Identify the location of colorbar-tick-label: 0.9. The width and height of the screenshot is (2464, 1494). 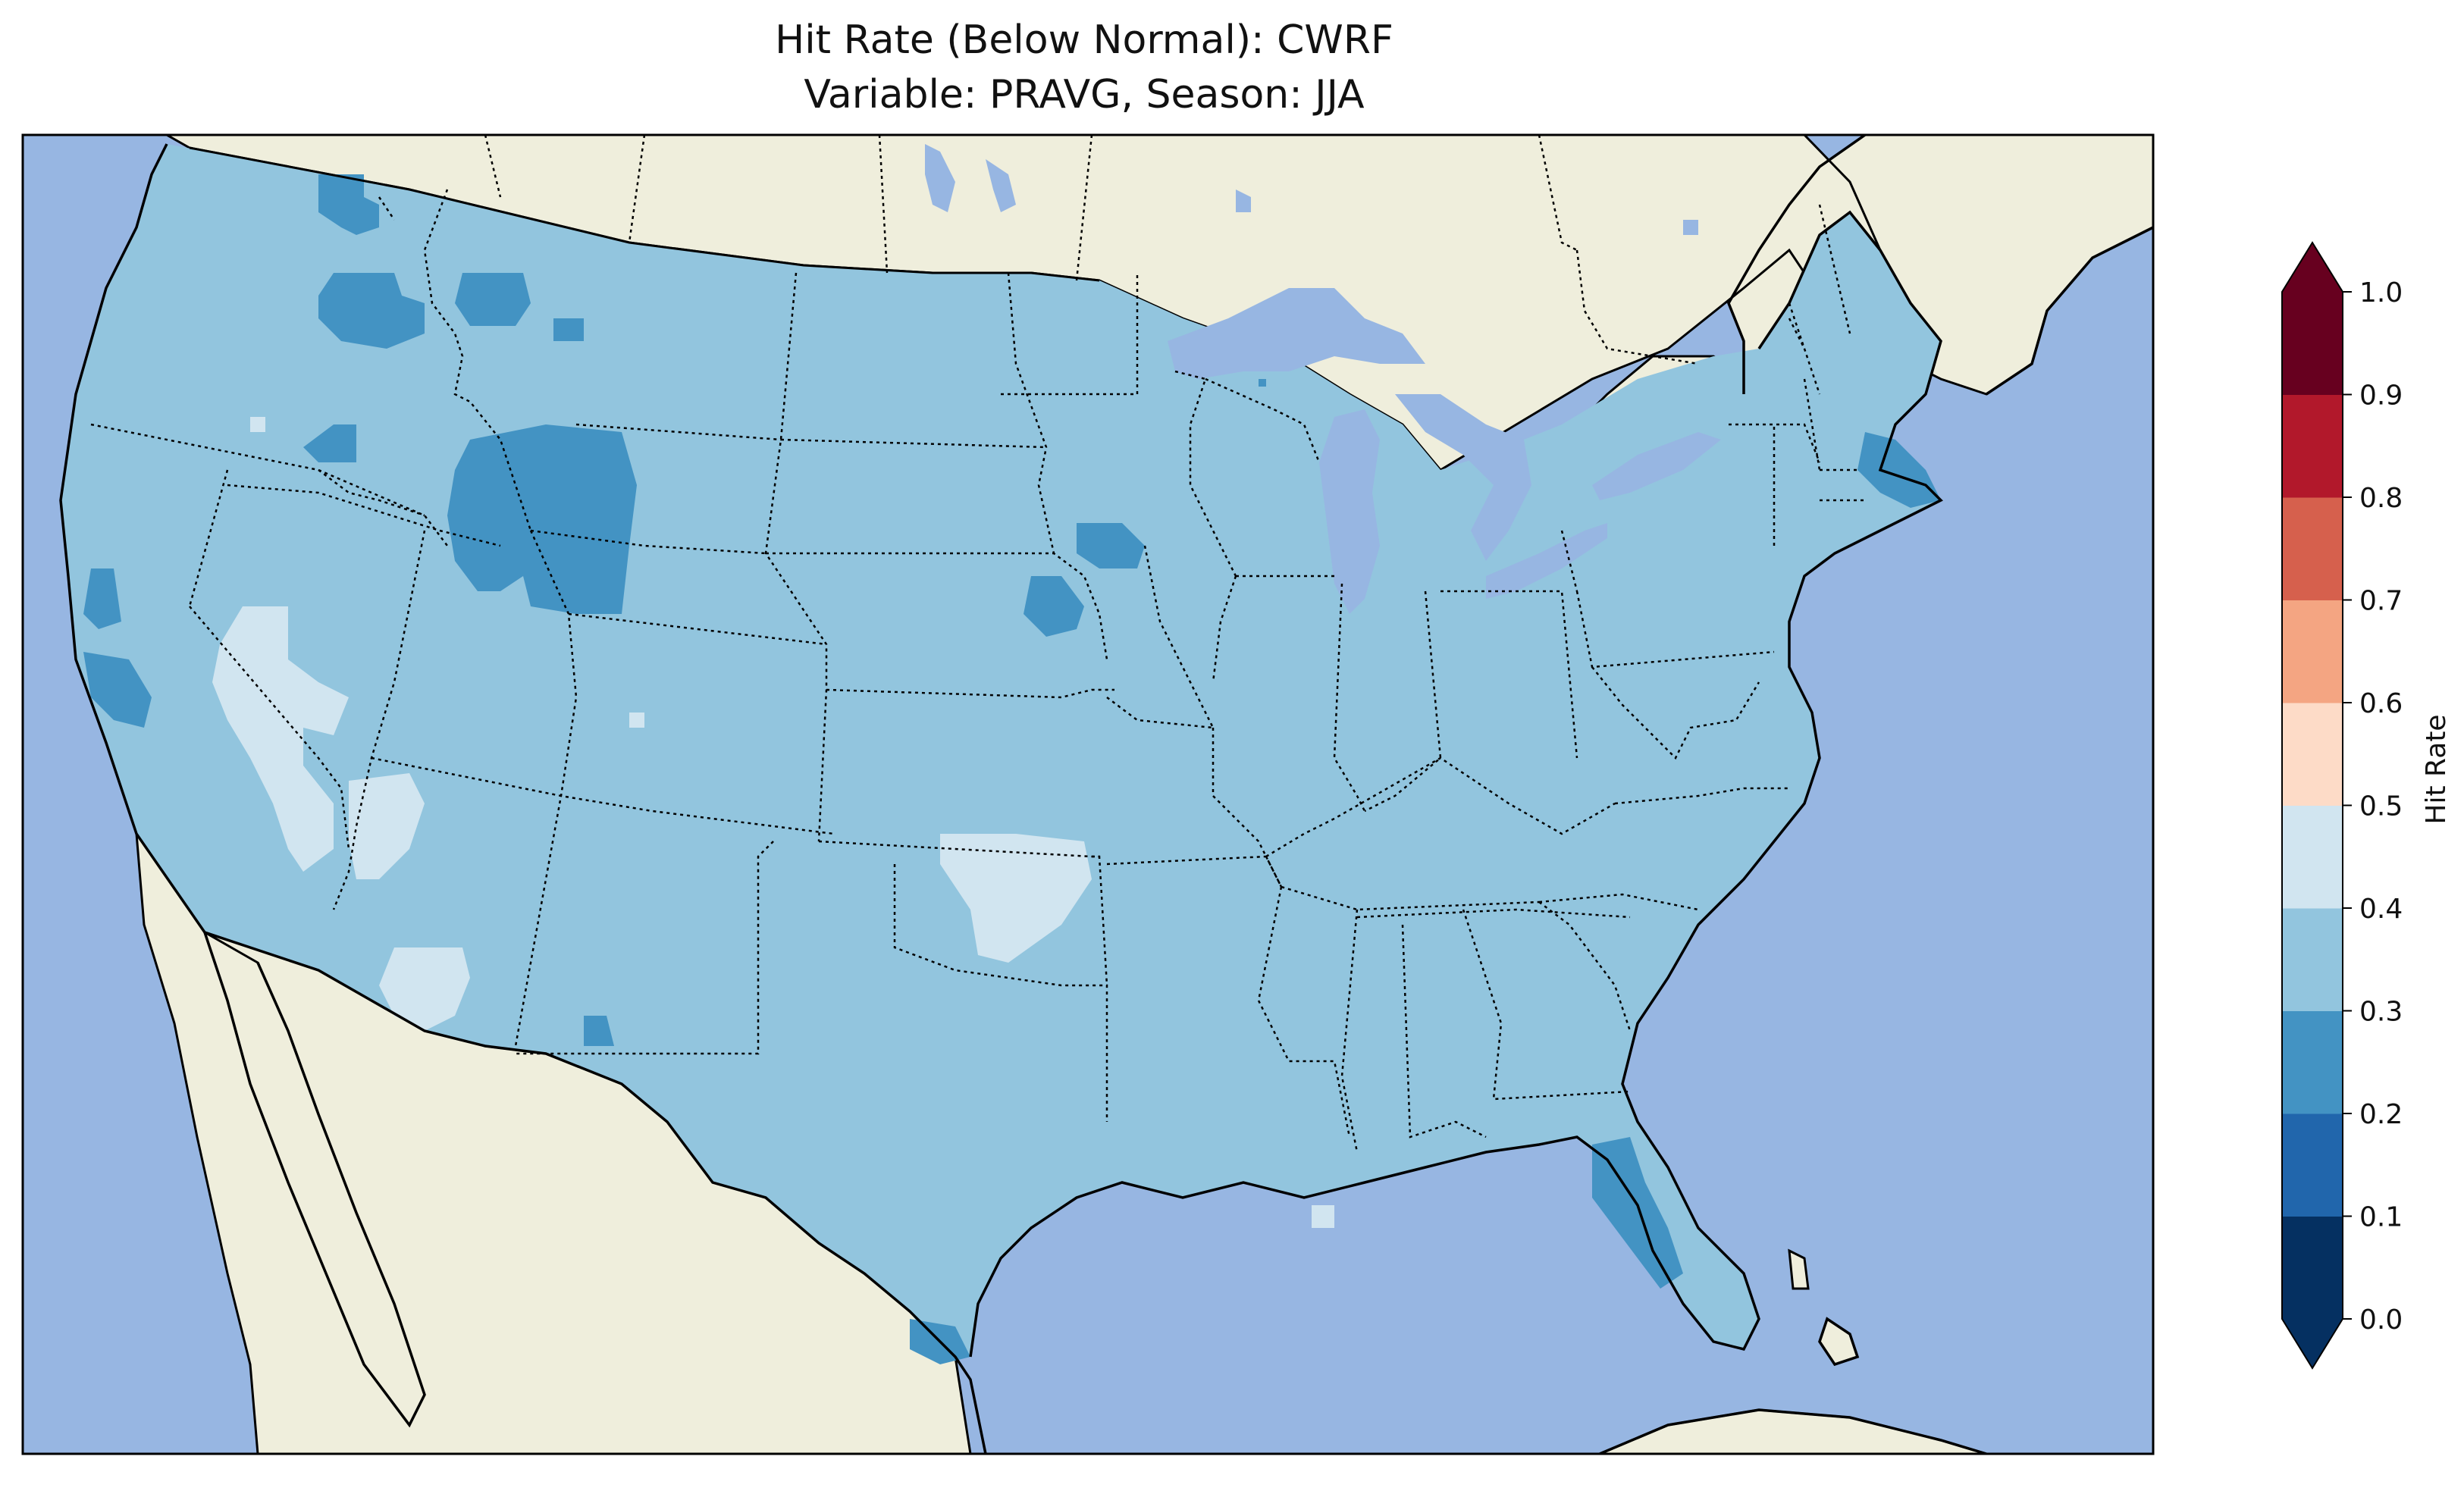
(2381, 396).